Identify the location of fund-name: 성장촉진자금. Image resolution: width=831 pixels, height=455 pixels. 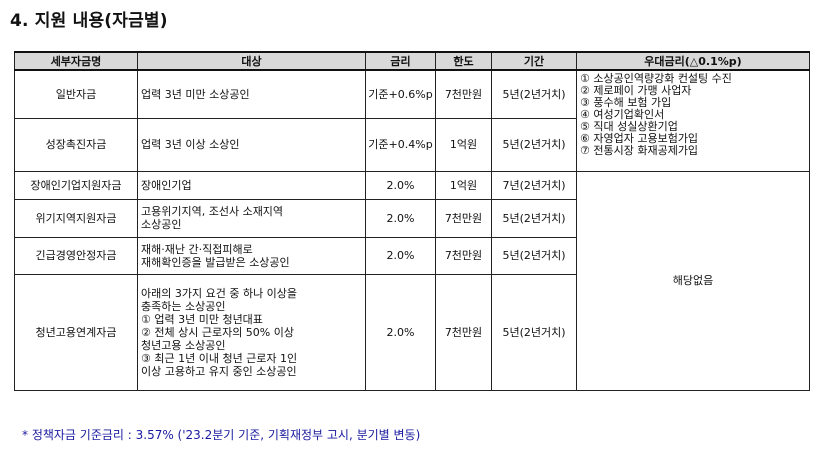
(76, 144).